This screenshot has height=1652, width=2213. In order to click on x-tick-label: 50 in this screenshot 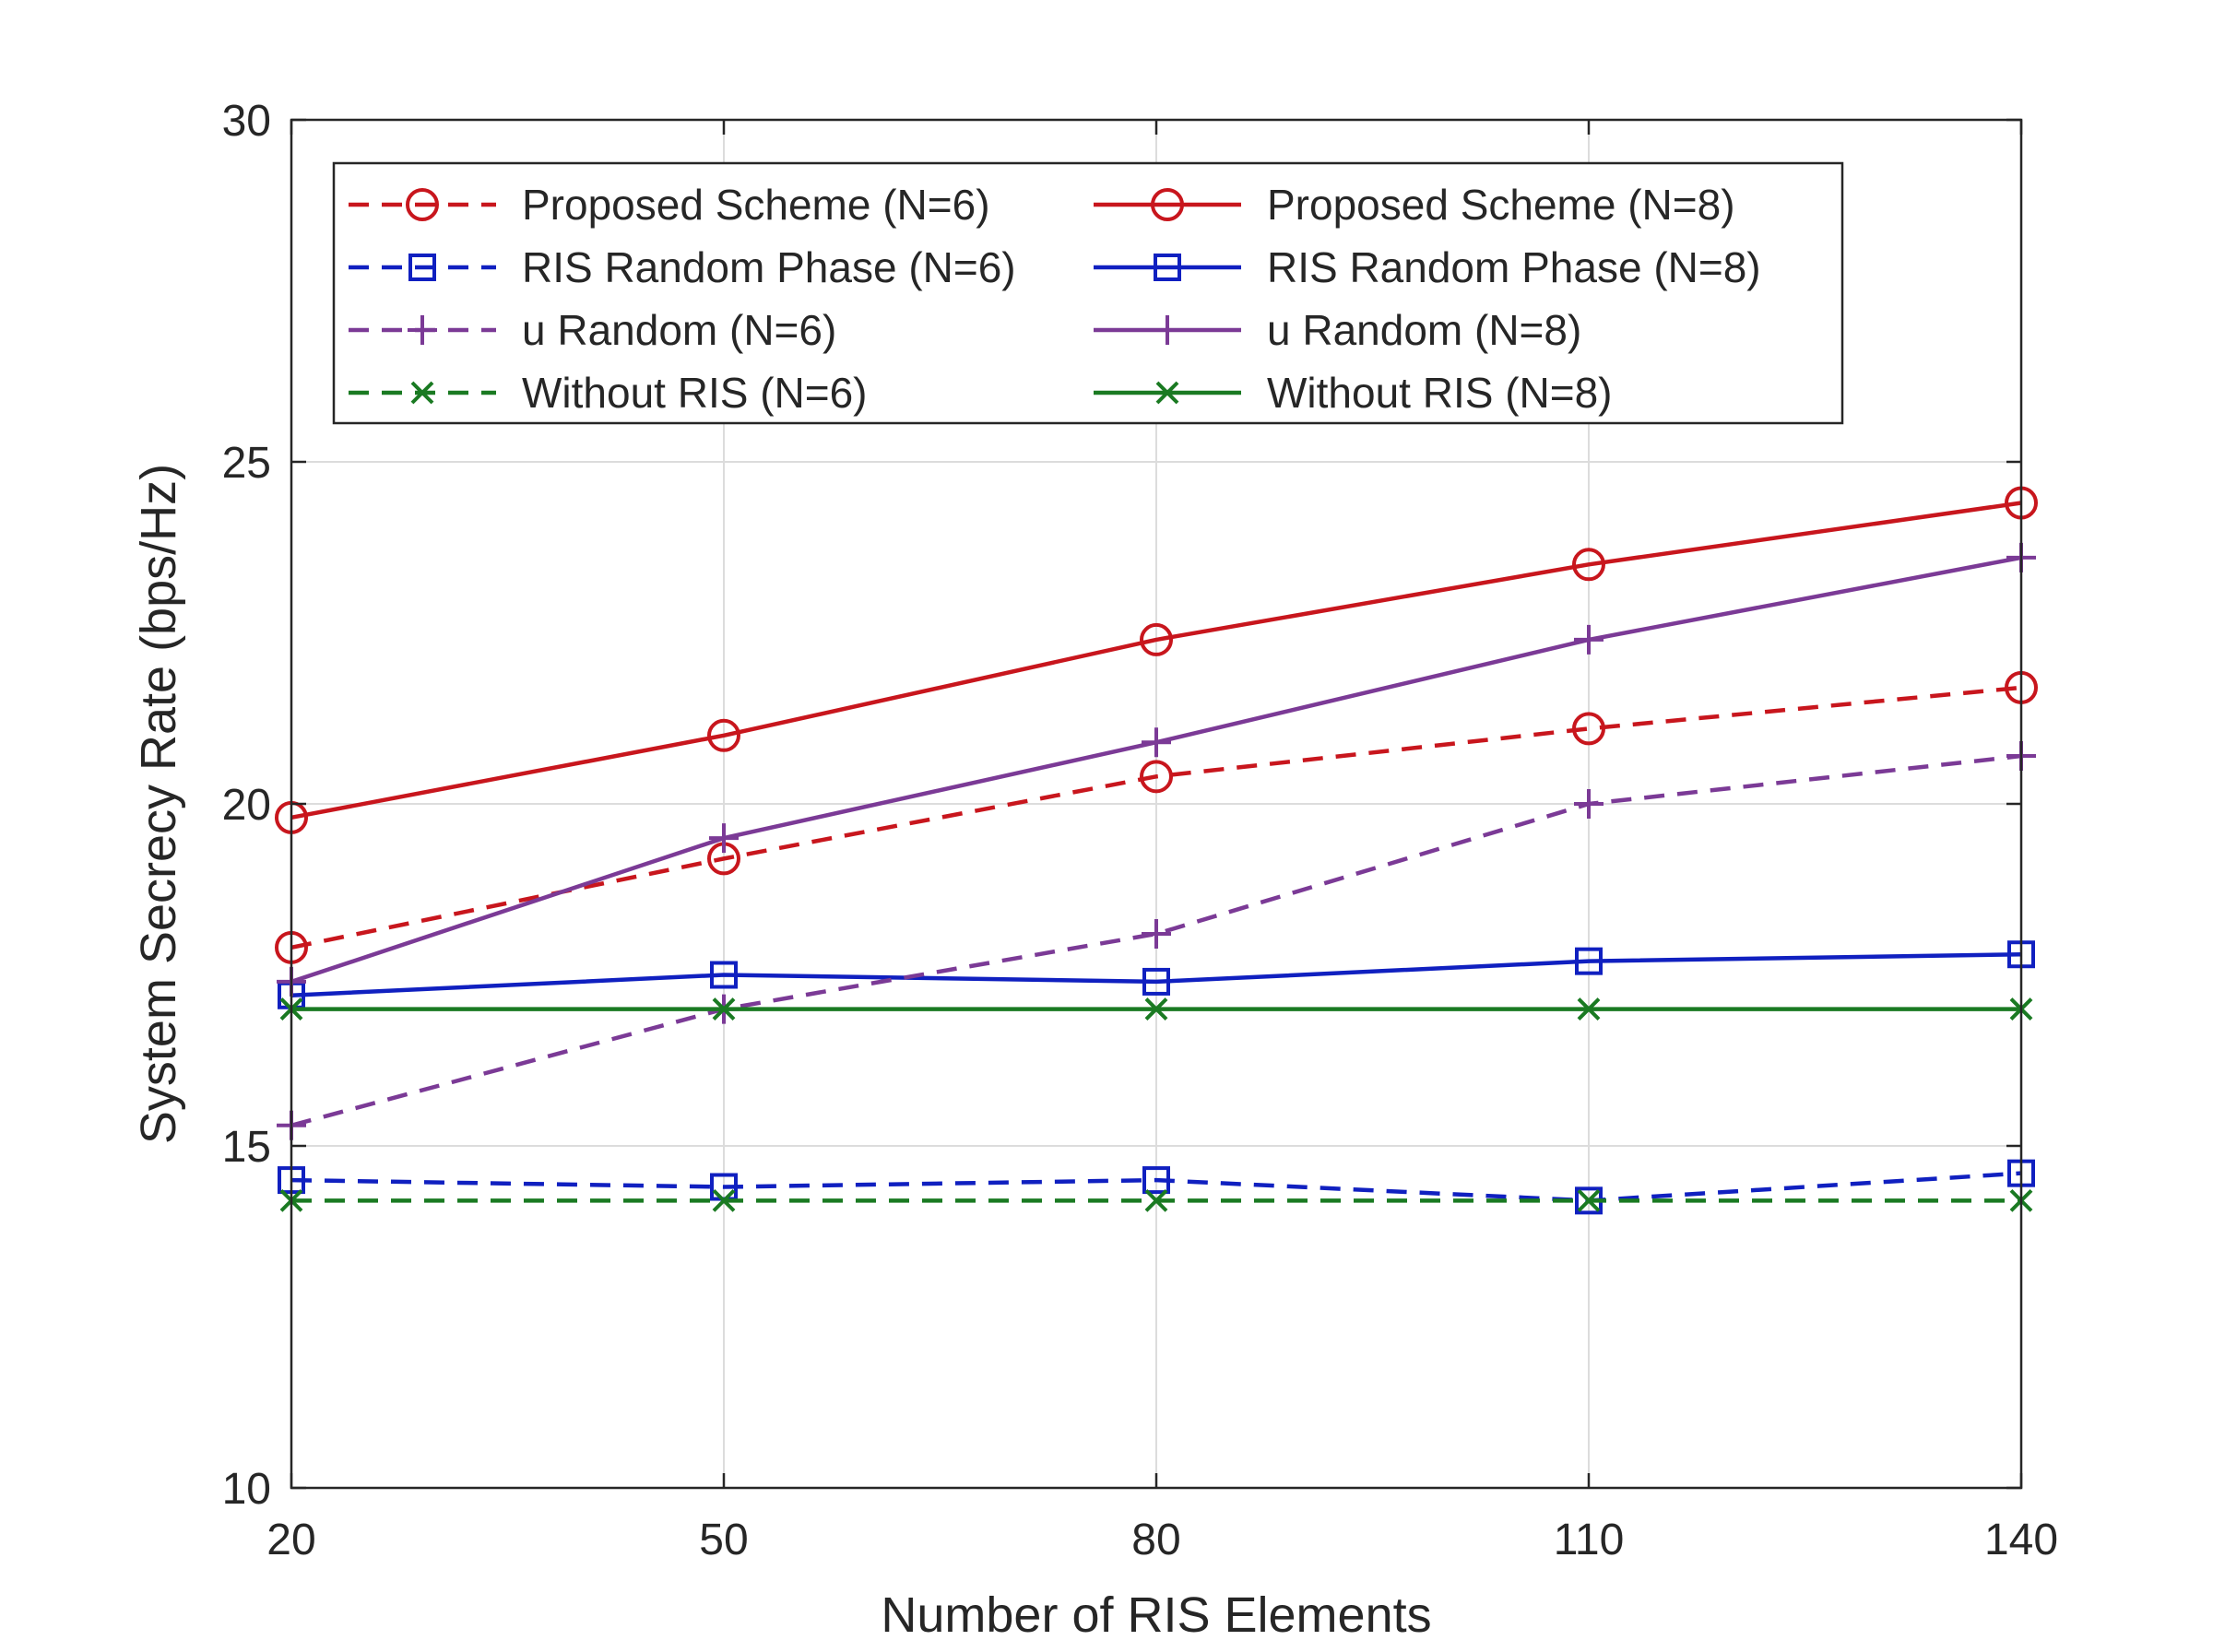, I will do `click(723, 1540)`.